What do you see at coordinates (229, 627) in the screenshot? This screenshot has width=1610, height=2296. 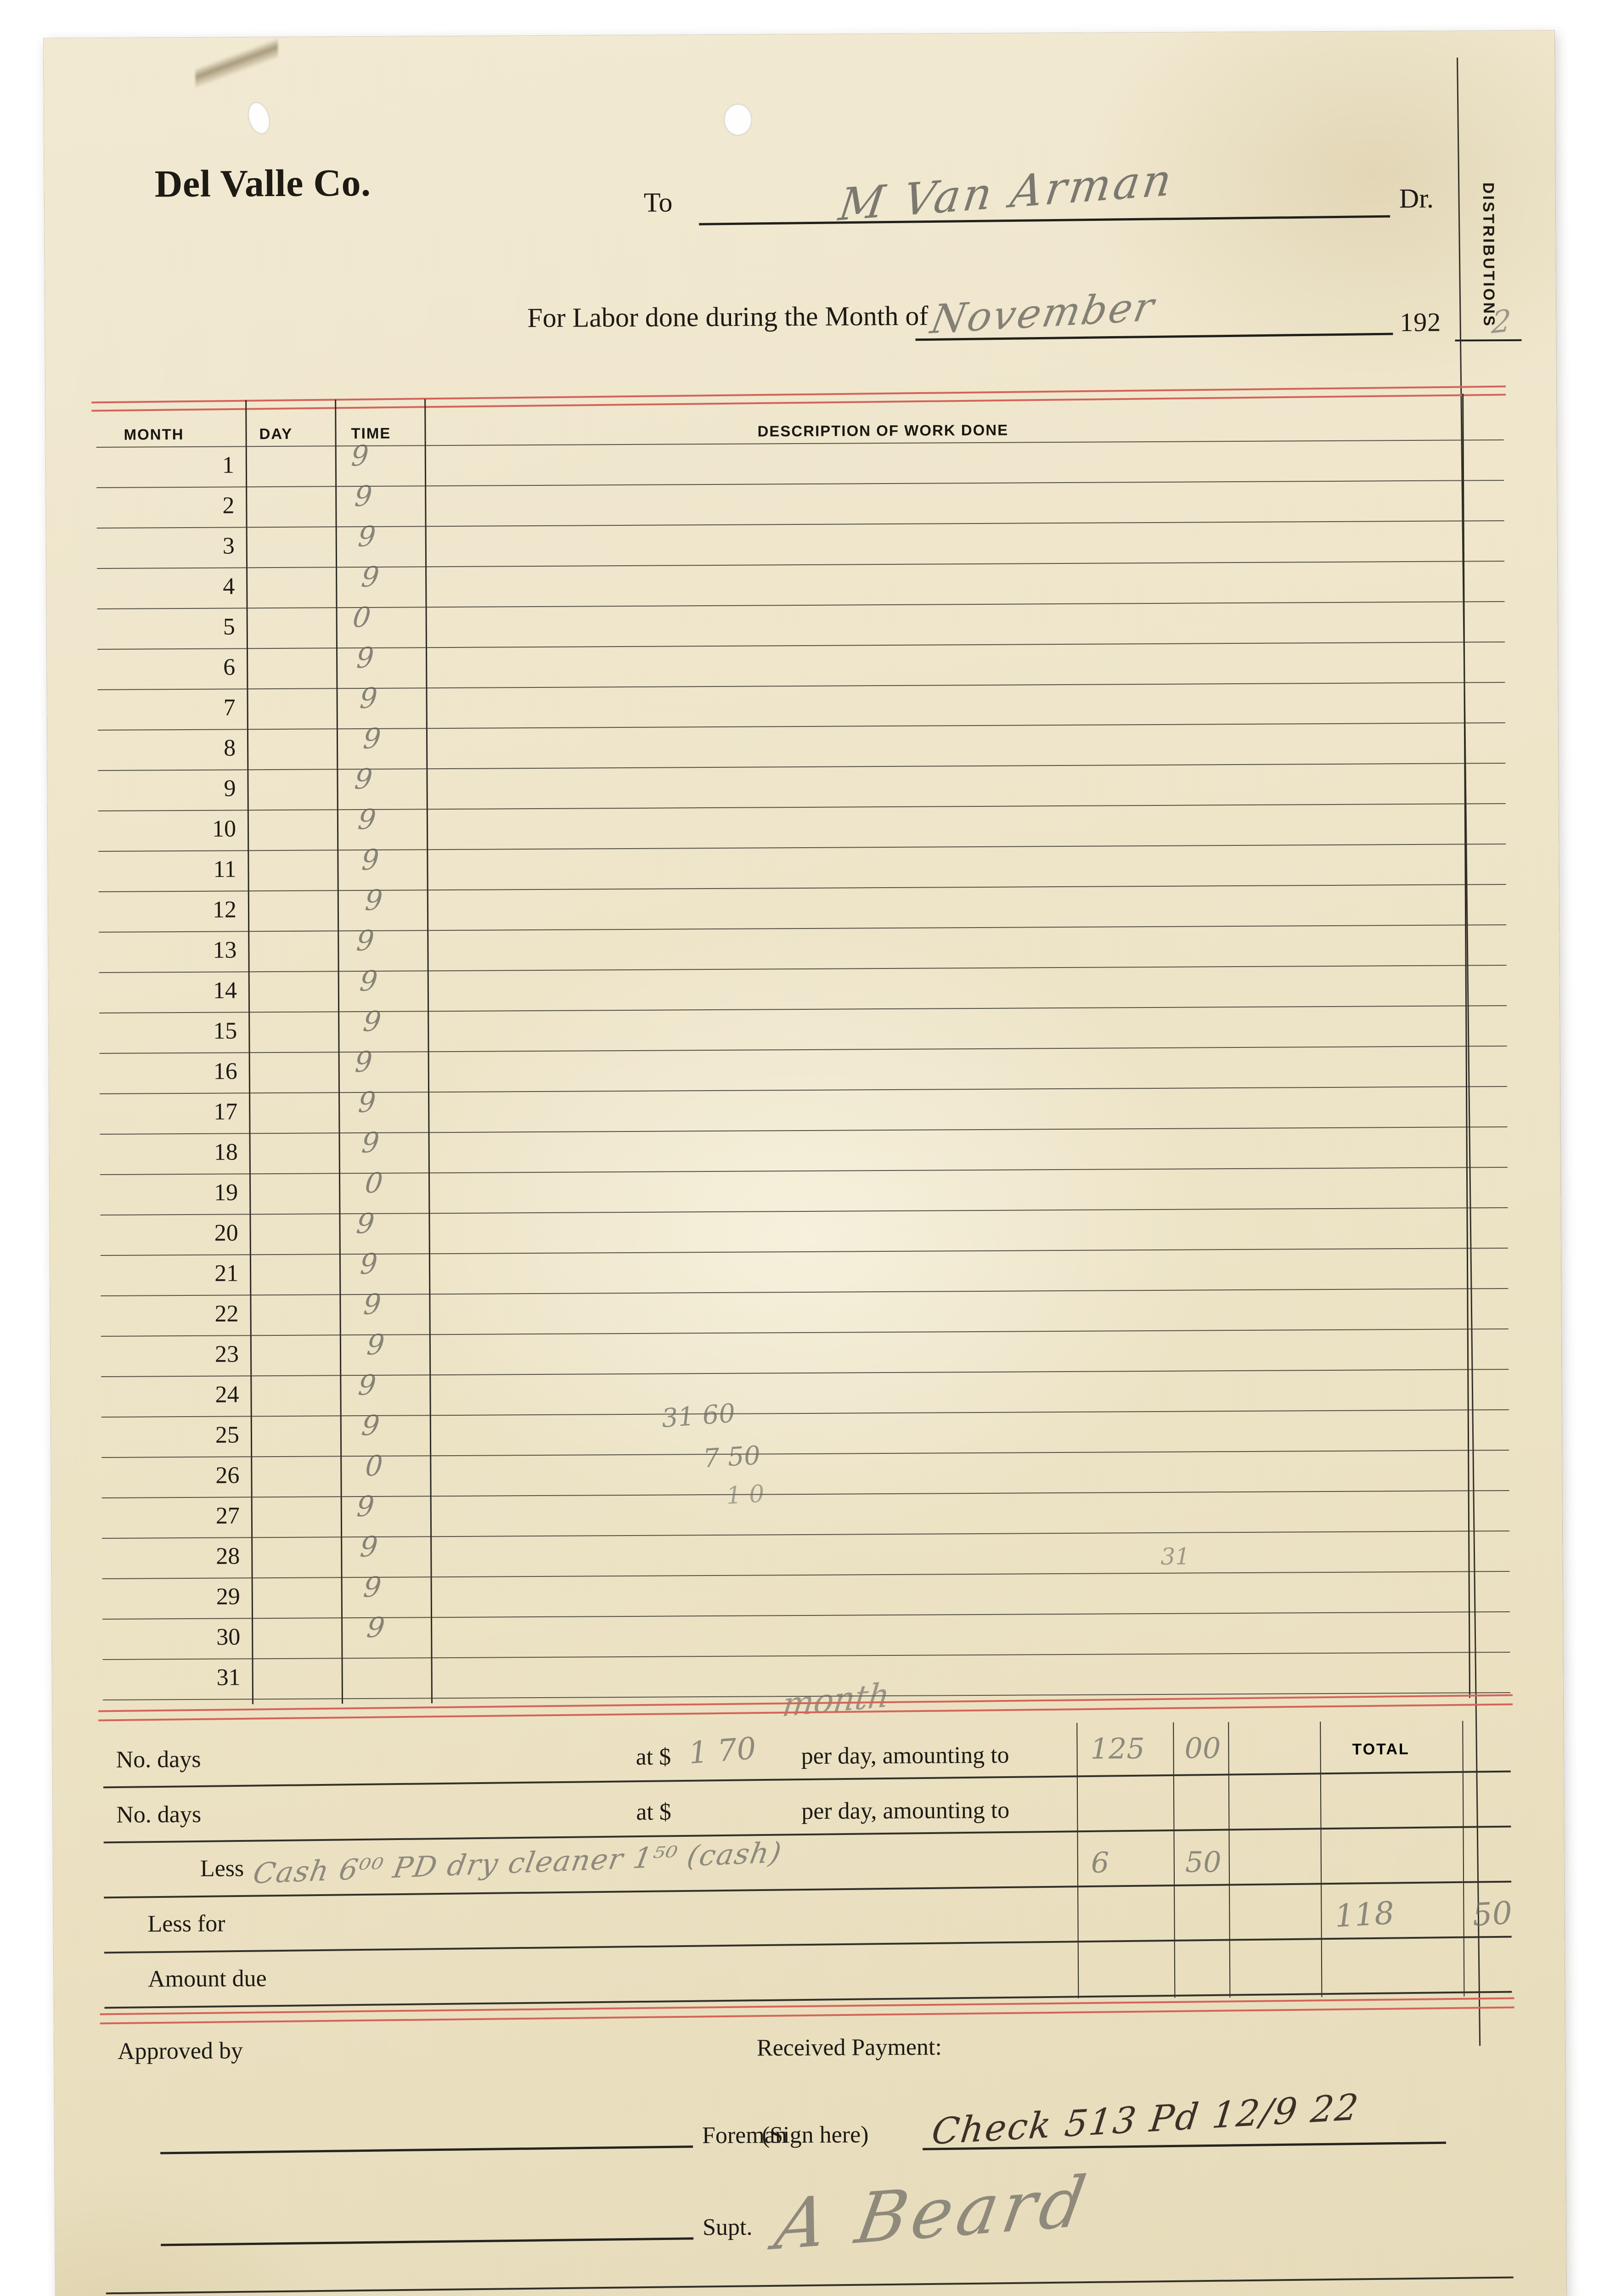 I see `table-row: 5` at bounding box center [229, 627].